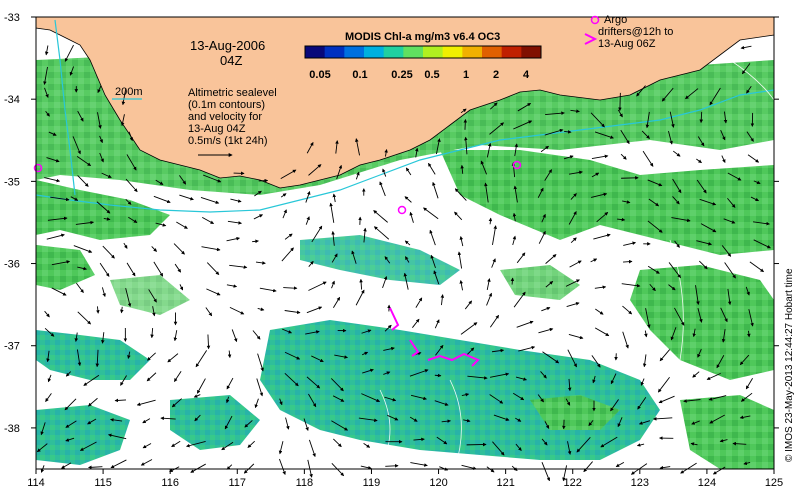  Describe the element at coordinates (226, 105) in the screenshot. I see `sealevel-note-line: (0.1m contours)` at that location.